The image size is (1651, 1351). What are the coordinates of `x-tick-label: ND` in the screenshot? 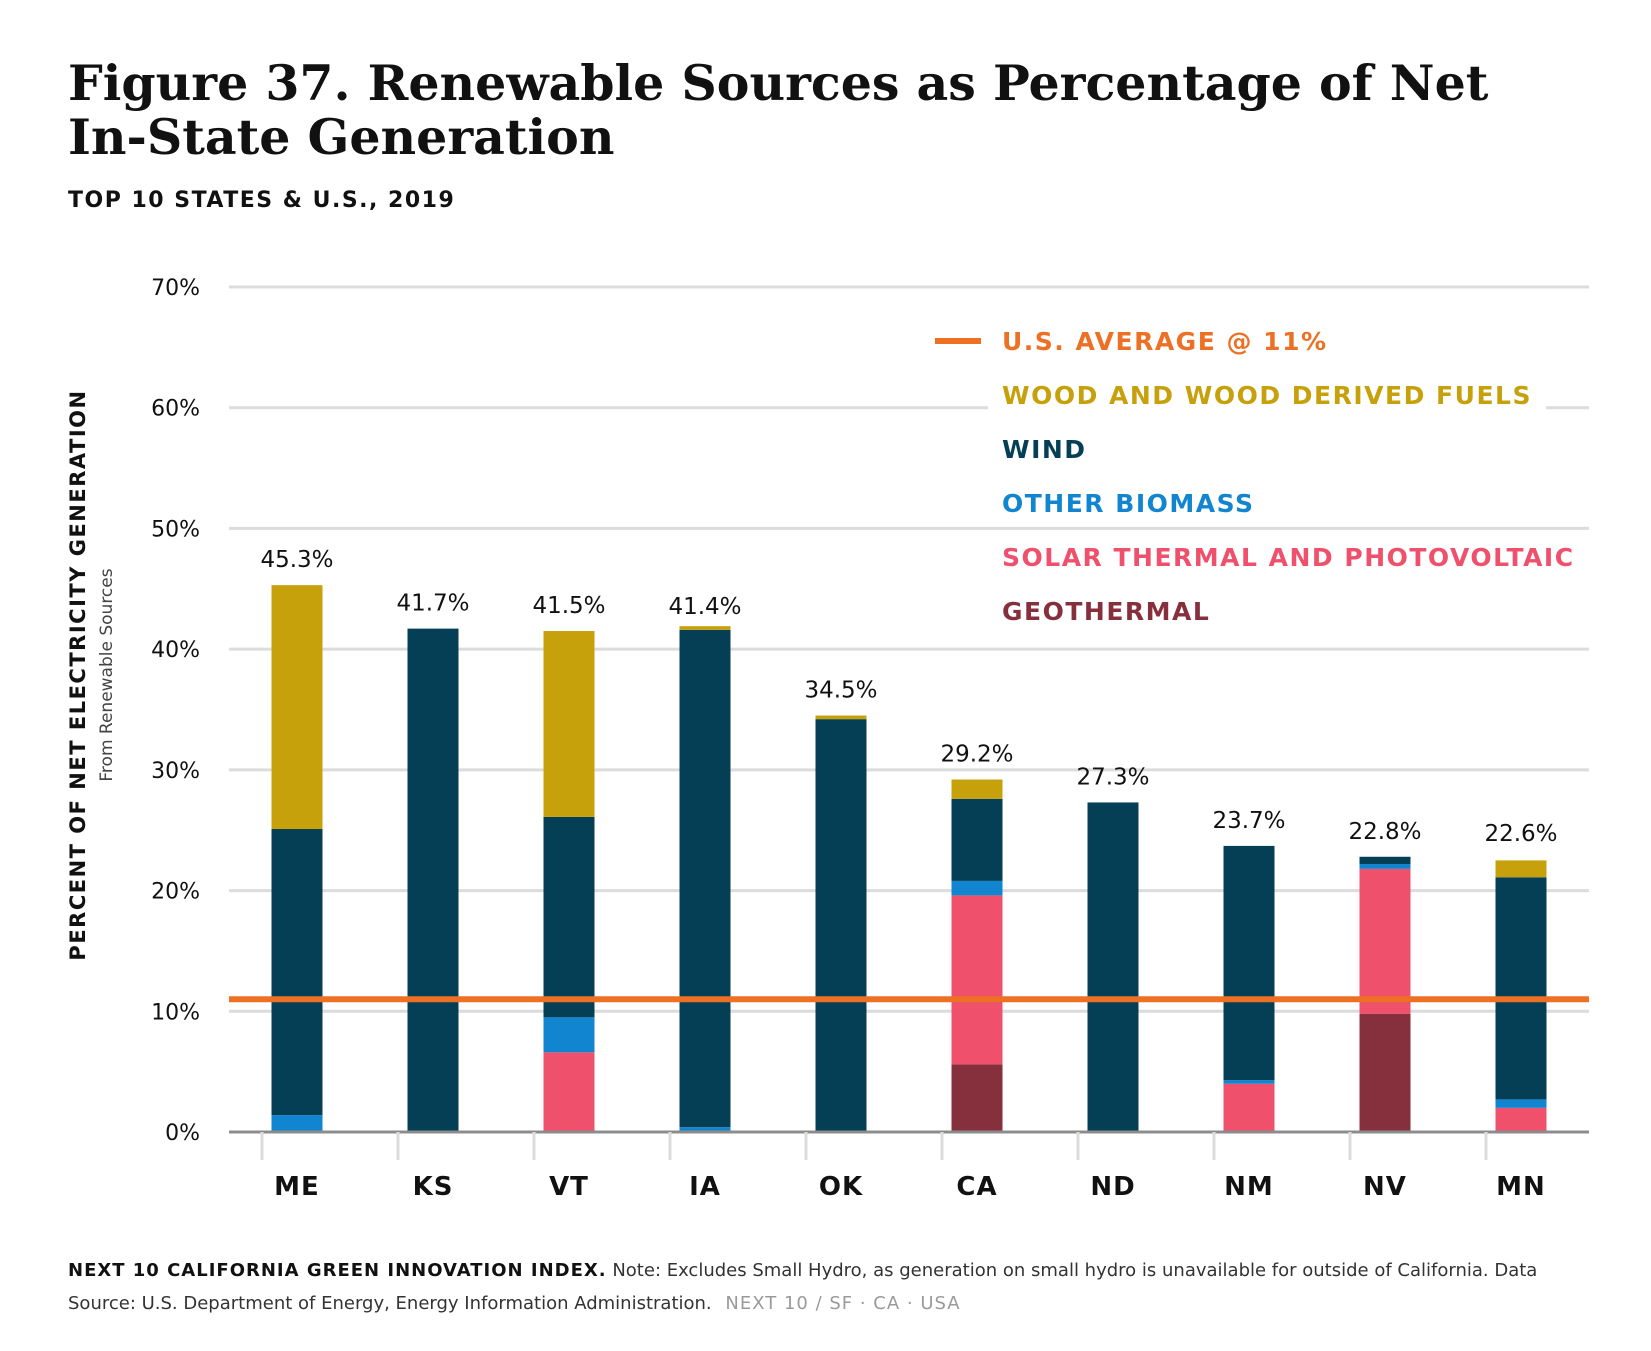 It's located at (1112, 1187).